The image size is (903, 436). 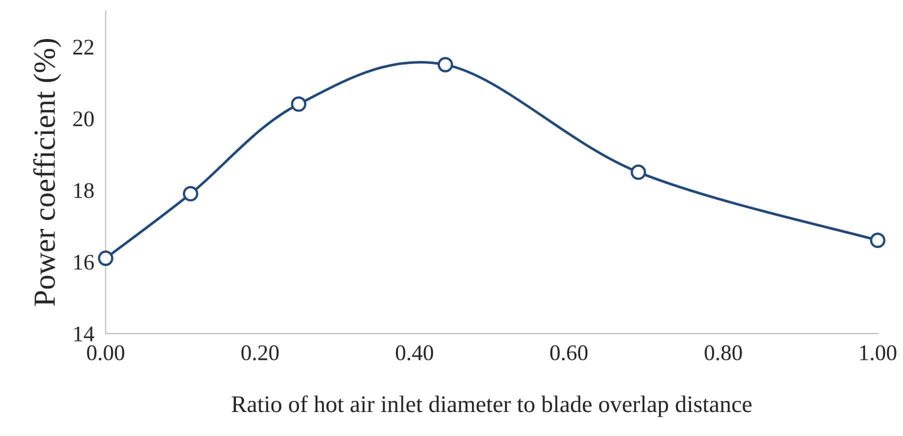 What do you see at coordinates (723, 352) in the screenshot?
I see `x-tick-label: 0.80` at bounding box center [723, 352].